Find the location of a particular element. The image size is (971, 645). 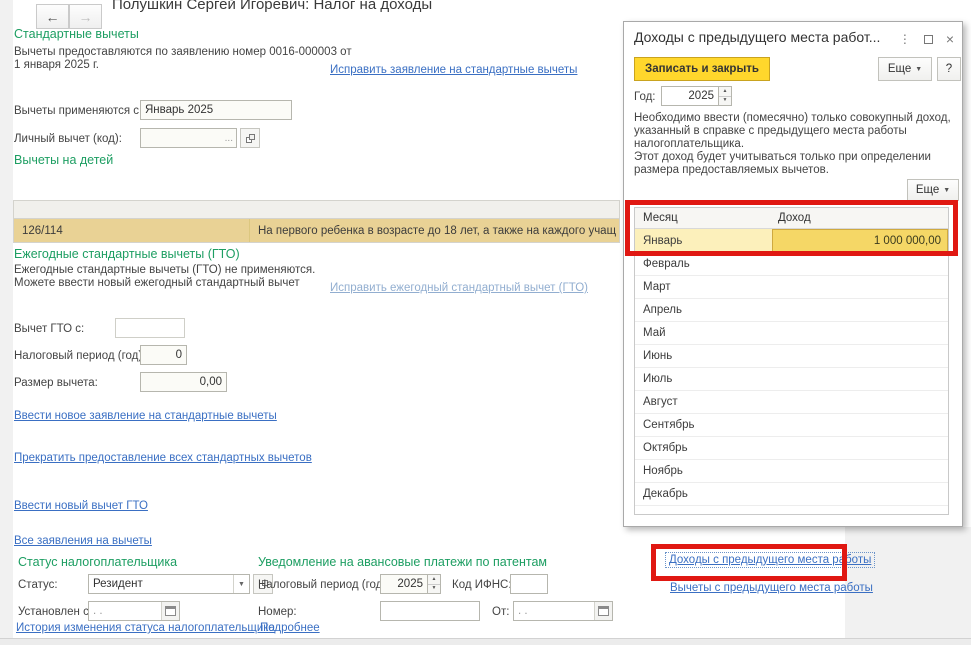

patent-number-label: Номер: is located at coordinates (277, 612).